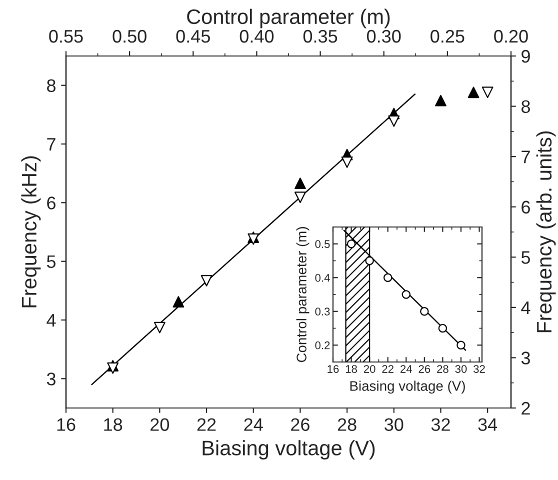 This screenshot has height=480, width=558. Describe the element at coordinates (193, 36) in the screenshot. I see `x2-tick-label: 0.45` at that location.